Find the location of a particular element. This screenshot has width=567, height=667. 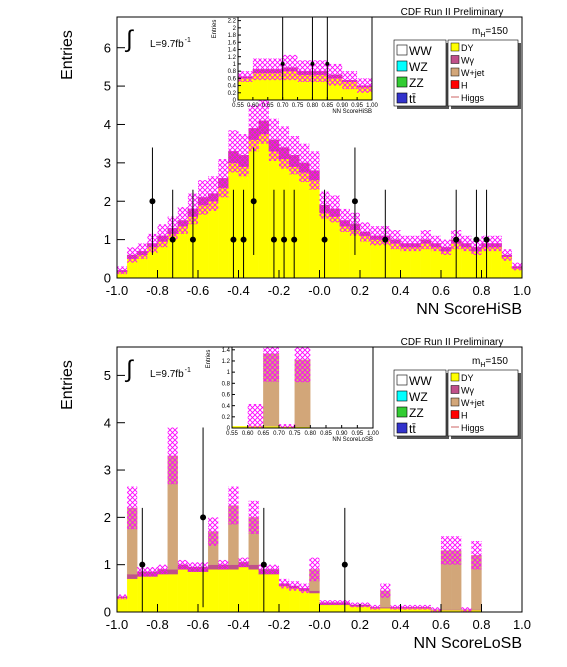

mass-value: =150 is located at coordinates (496, 31).